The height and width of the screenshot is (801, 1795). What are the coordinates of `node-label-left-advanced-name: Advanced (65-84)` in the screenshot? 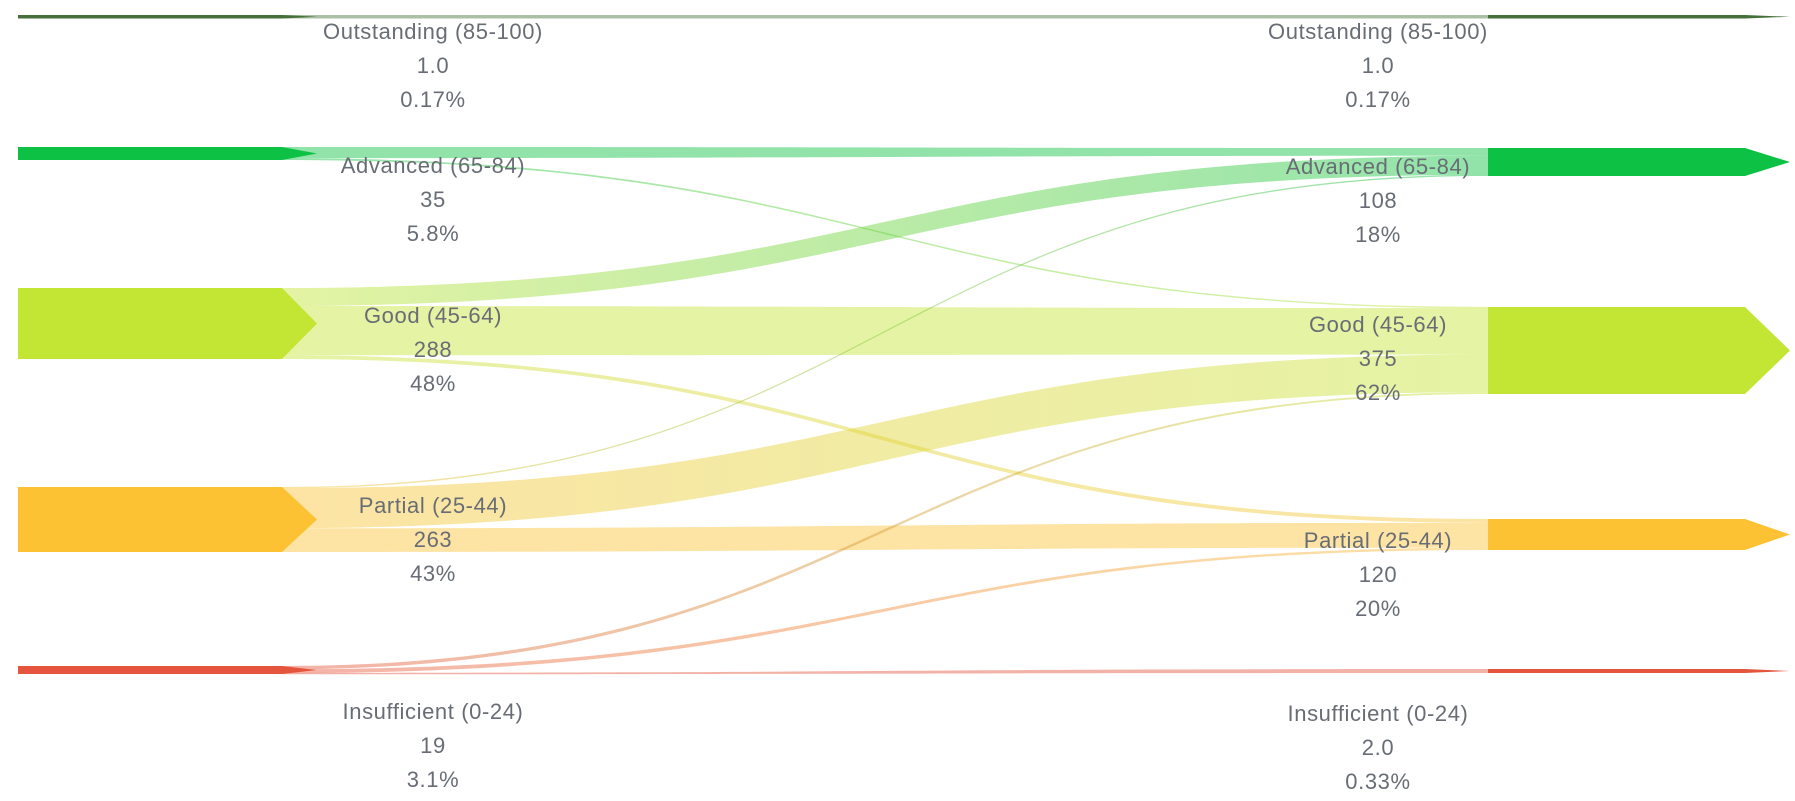 It's located at (433, 165).